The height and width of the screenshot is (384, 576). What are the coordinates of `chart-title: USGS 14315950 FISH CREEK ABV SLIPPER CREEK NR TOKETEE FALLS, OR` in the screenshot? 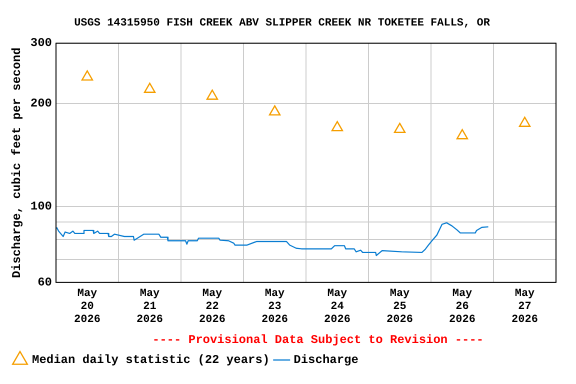 It's located at (282, 23).